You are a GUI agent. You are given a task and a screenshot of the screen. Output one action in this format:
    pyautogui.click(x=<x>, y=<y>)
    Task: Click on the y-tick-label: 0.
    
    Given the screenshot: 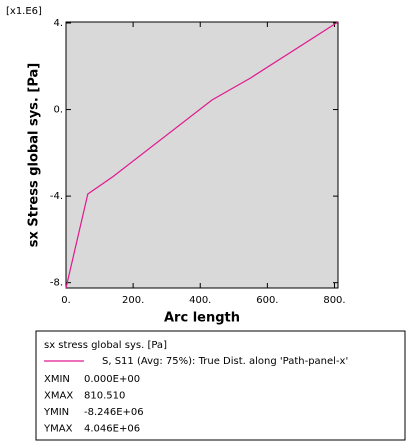 What is the action you would take?
    pyautogui.click(x=58, y=110)
    